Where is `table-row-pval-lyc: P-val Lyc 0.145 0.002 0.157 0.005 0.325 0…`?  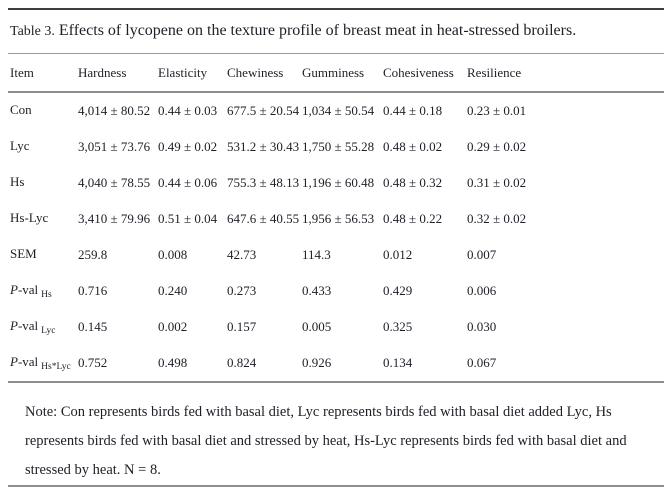
table-row-pval-lyc: P-val Lyc 0.145 0.002 0.157 0.005 0.325 0… is located at coordinates (337, 327).